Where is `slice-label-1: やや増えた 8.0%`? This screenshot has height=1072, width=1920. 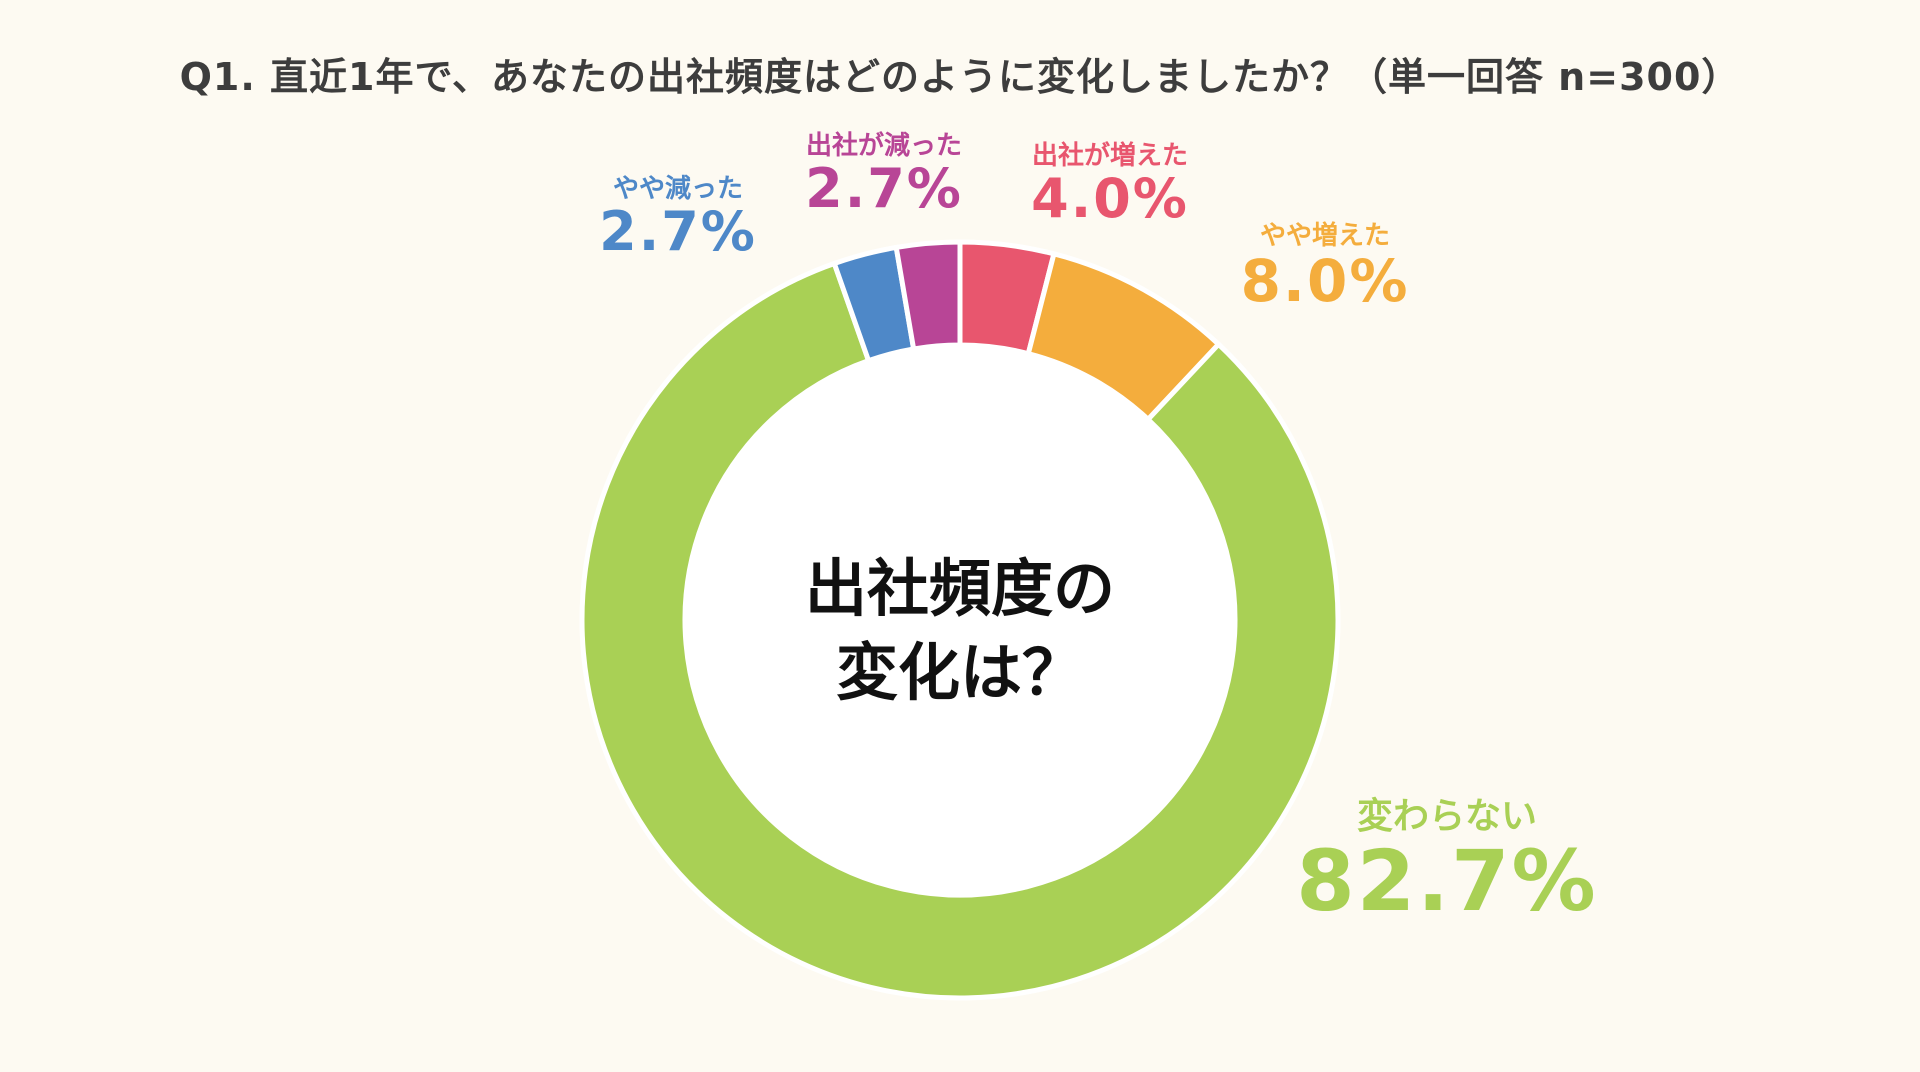
slice-label-1: やや増えた 8.0% is located at coordinates (1325, 266).